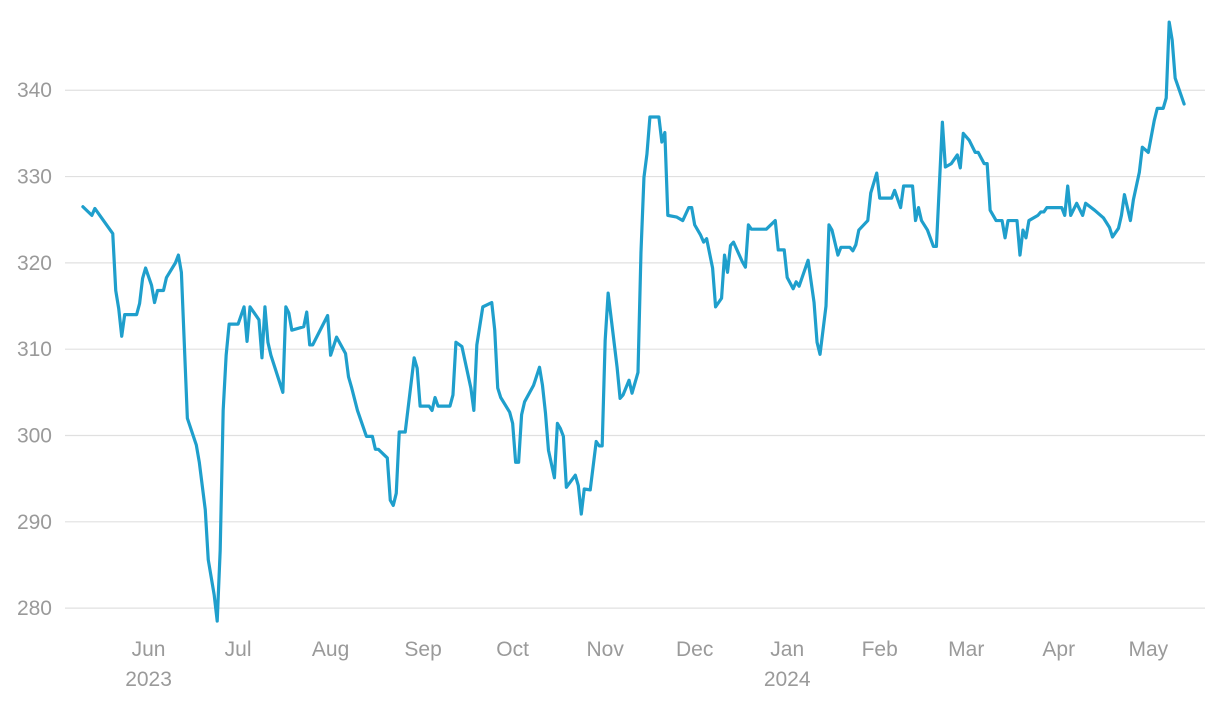 This screenshot has width=1220, height=702. What do you see at coordinates (787, 664) in the screenshot?
I see `x-tick-label: Jan 2024` at bounding box center [787, 664].